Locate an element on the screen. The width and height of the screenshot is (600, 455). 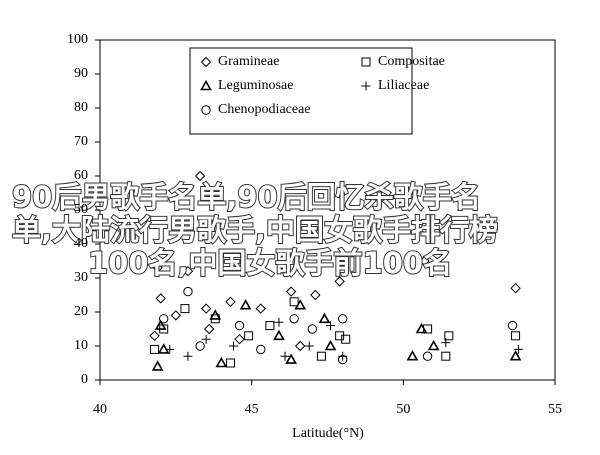
y-tick-label: 30 is located at coordinates (81, 277).